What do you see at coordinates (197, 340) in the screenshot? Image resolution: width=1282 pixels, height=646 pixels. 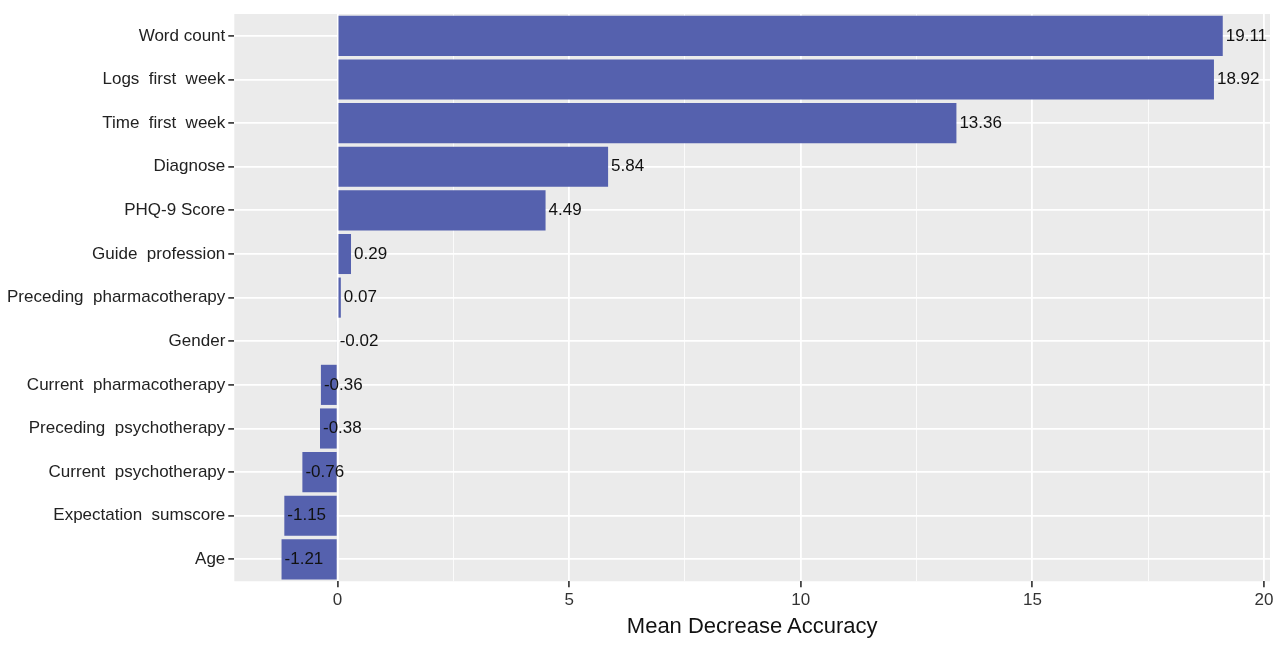 I see `y-tick-label: Gender` at bounding box center [197, 340].